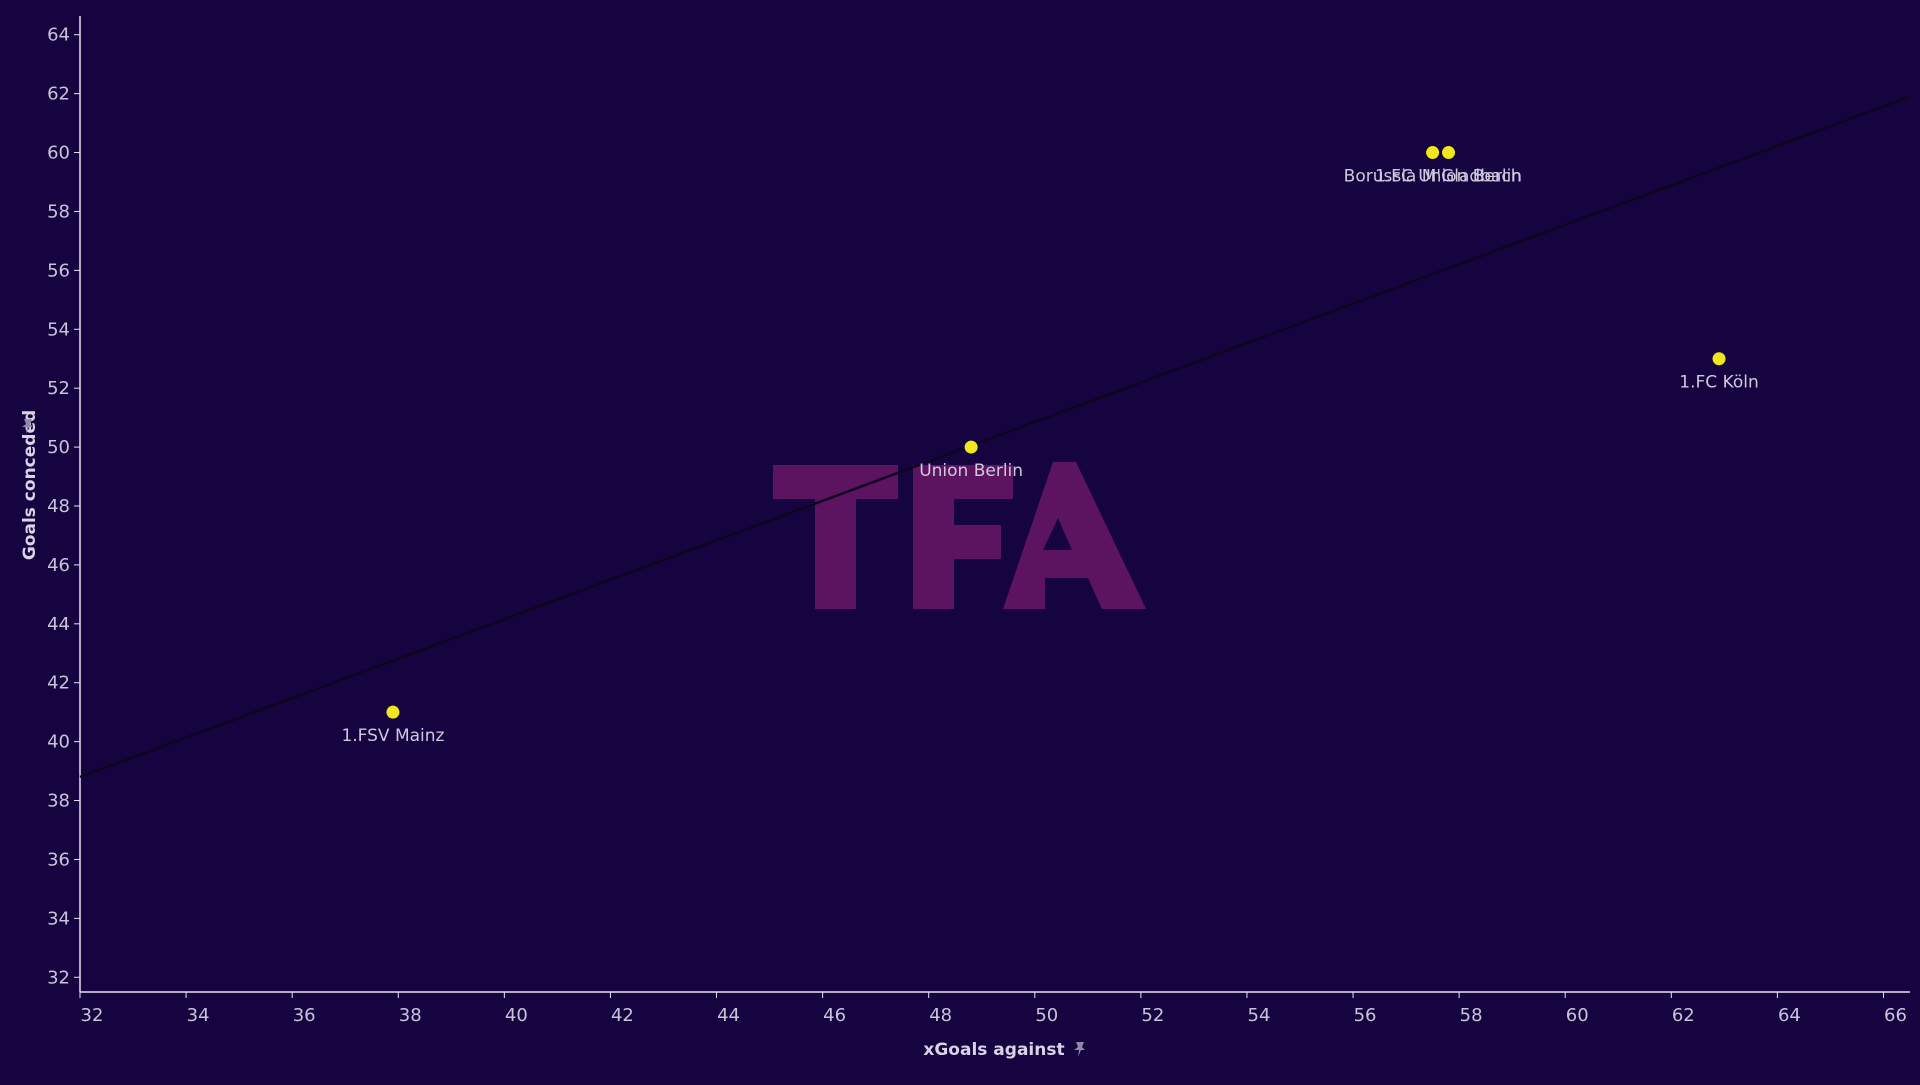 This screenshot has width=1920, height=1085. I want to click on x-tick-label: 62, so click(1683, 1015).